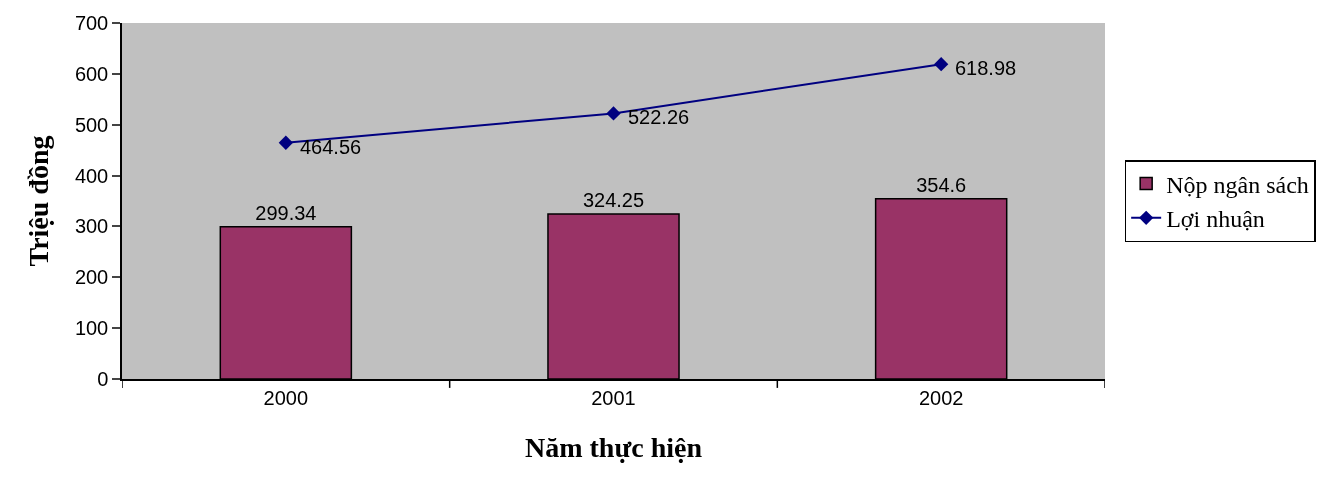  I want to click on y-tick-label: 100, so click(91, 328).